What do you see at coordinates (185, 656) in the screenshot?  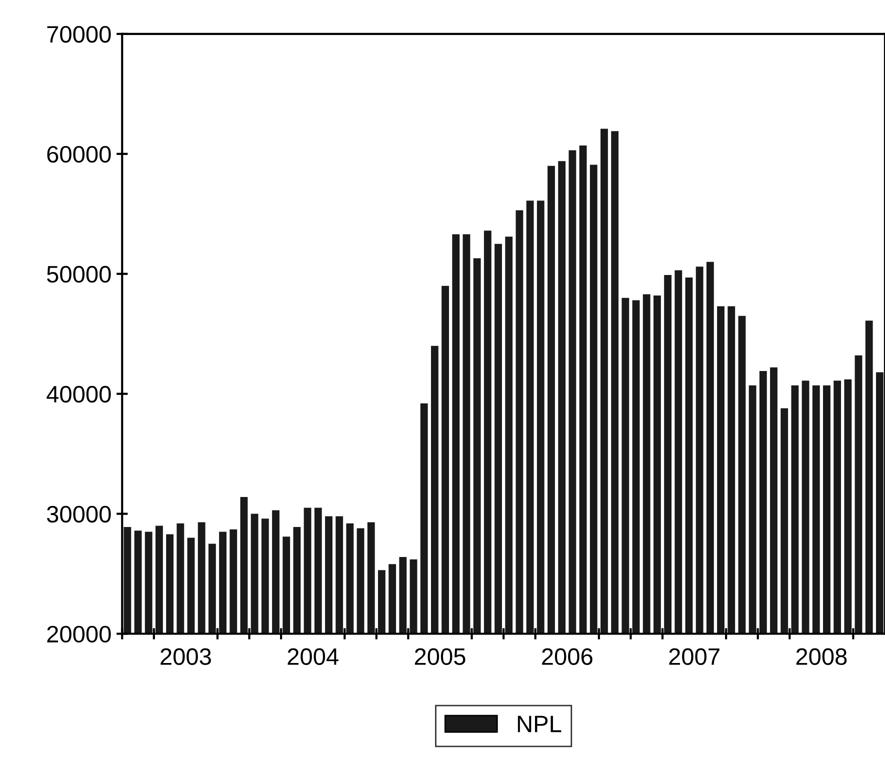 I see `x-tick-label: 2003` at bounding box center [185, 656].